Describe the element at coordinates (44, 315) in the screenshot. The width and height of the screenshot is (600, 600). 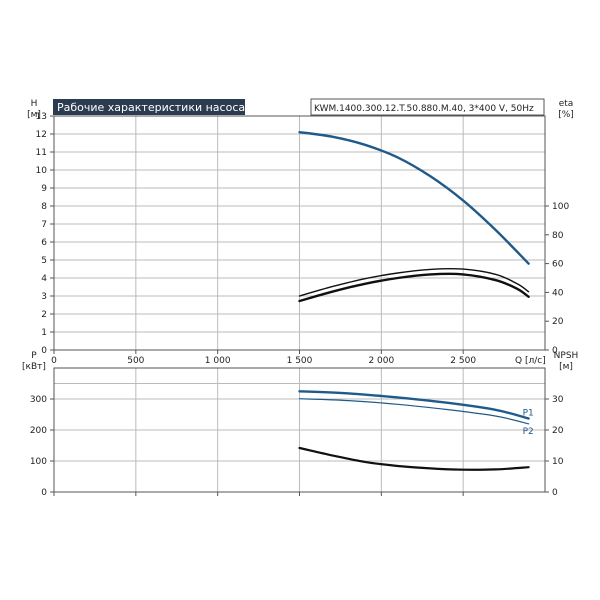
I see `y-left-tick-label: 2` at that location.